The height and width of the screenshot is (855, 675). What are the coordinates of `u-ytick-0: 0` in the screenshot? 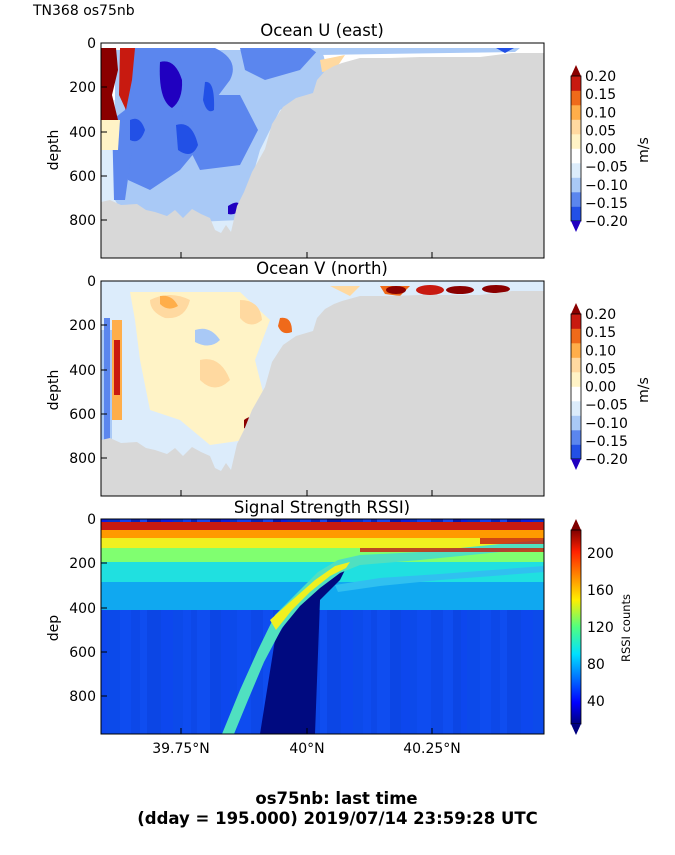 It's located at (91, 44).